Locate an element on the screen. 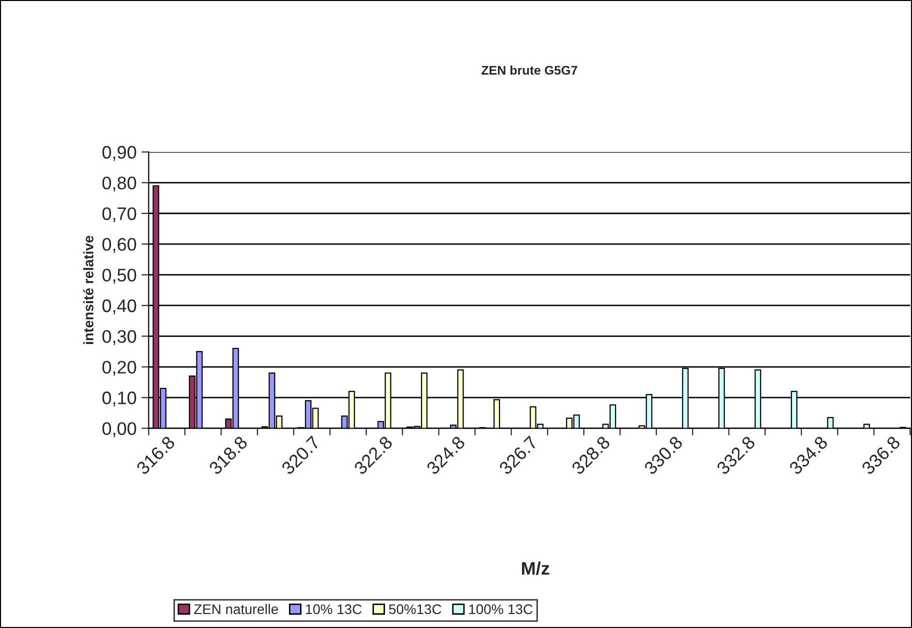  y-tick-label: 0,80 is located at coordinates (119, 184).